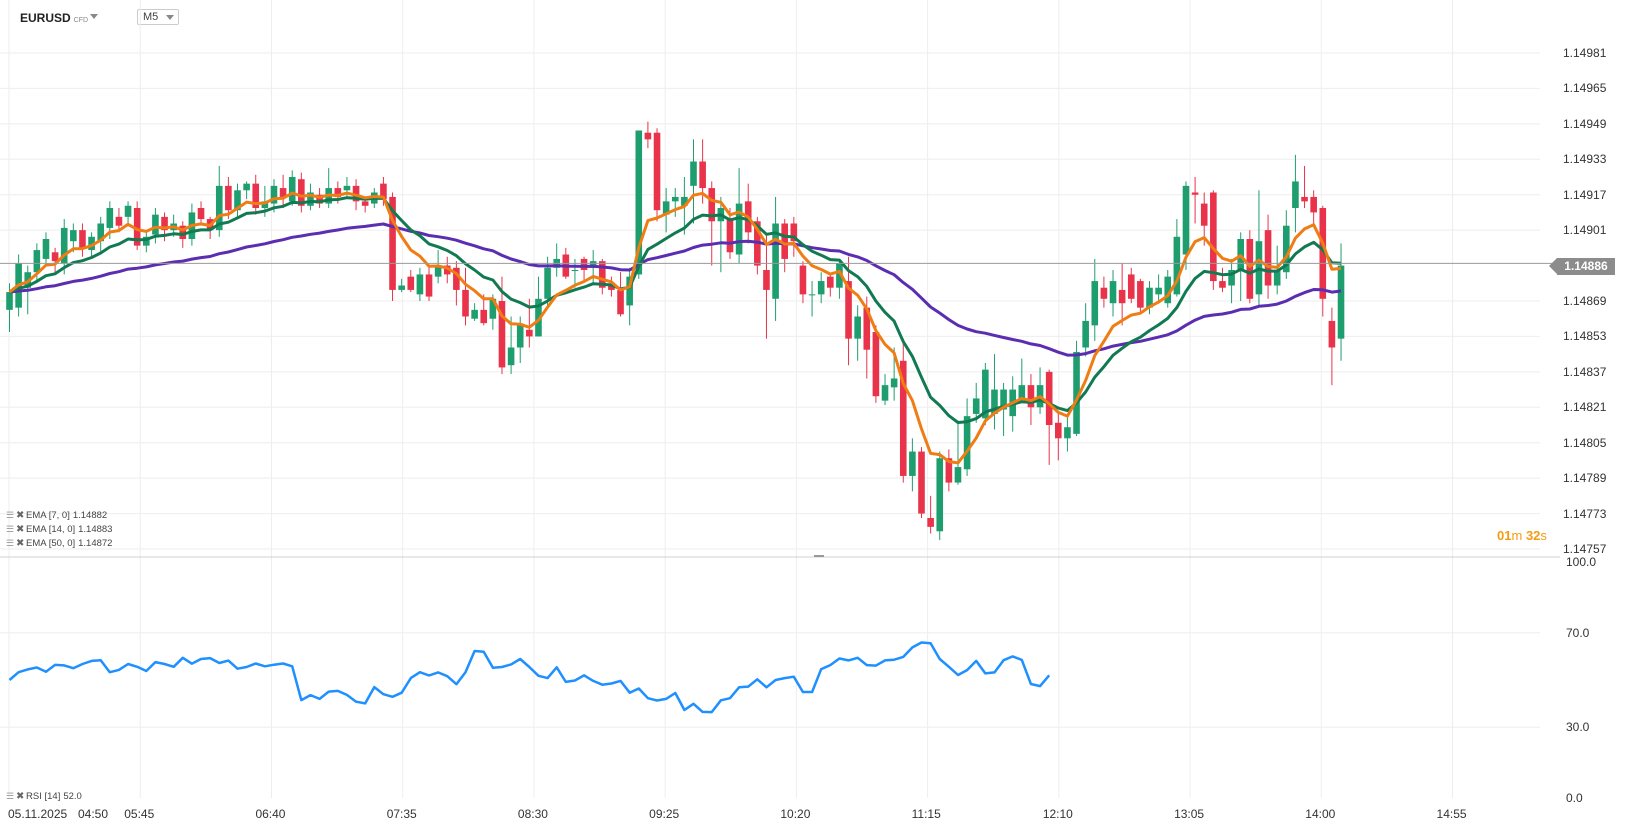 The width and height of the screenshot is (1626, 831). What do you see at coordinates (158, 17) in the screenshot?
I see `timeframe-selector: M5` at bounding box center [158, 17].